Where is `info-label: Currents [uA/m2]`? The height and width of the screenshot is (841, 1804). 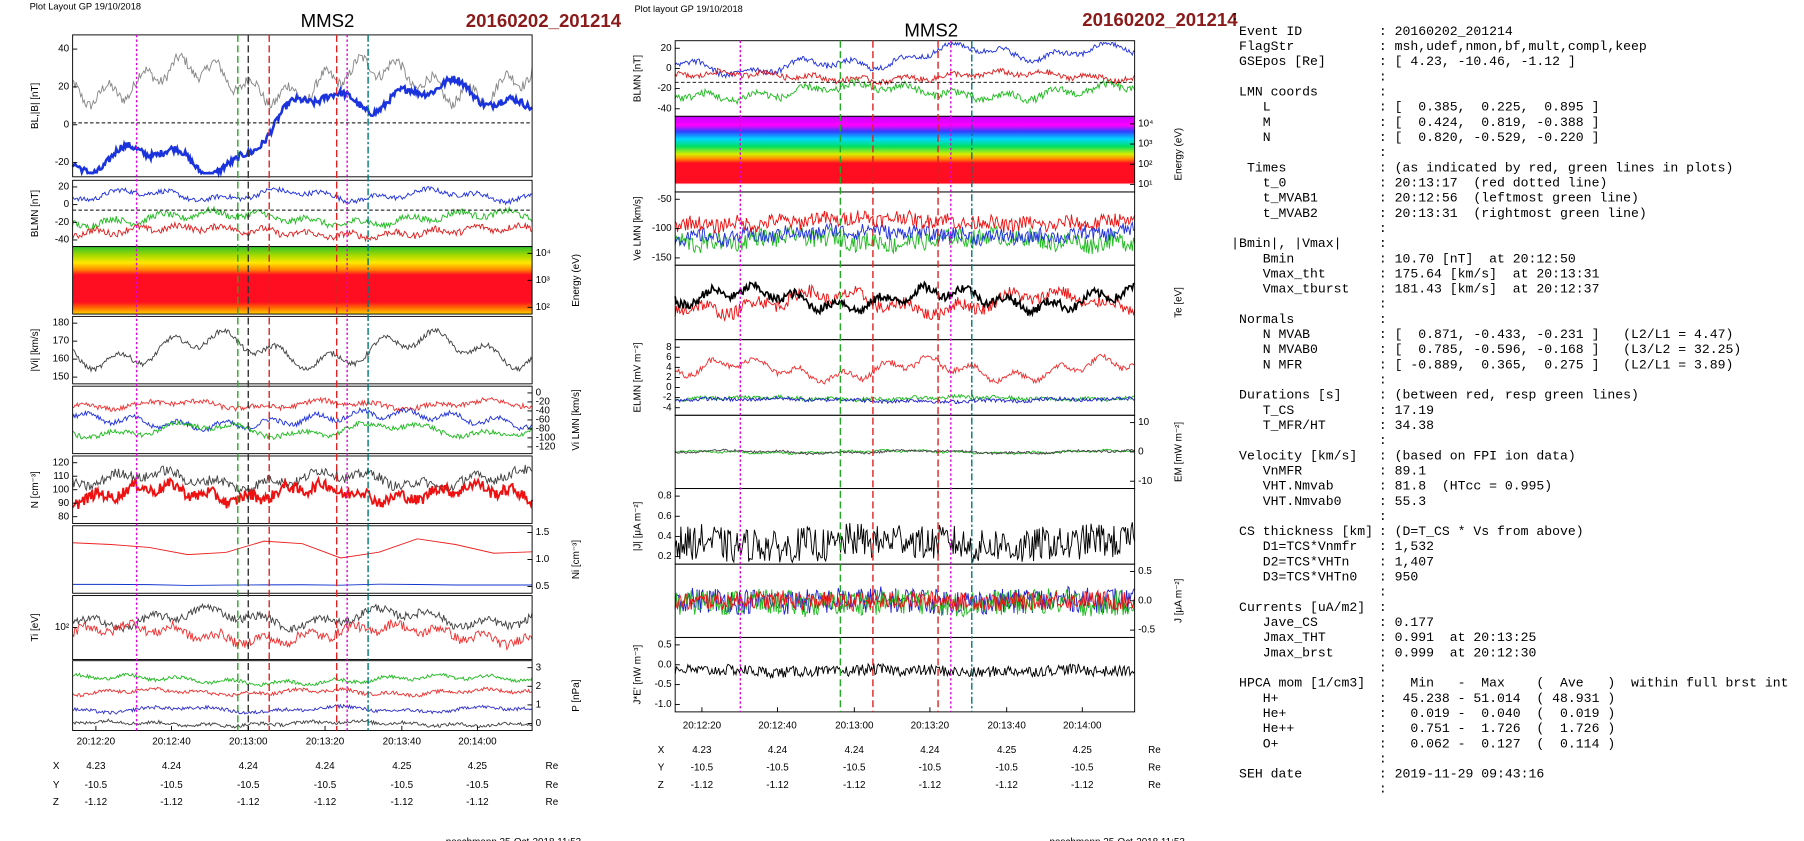
info-label: Currents [uA/m2] is located at coordinates (1298, 607).